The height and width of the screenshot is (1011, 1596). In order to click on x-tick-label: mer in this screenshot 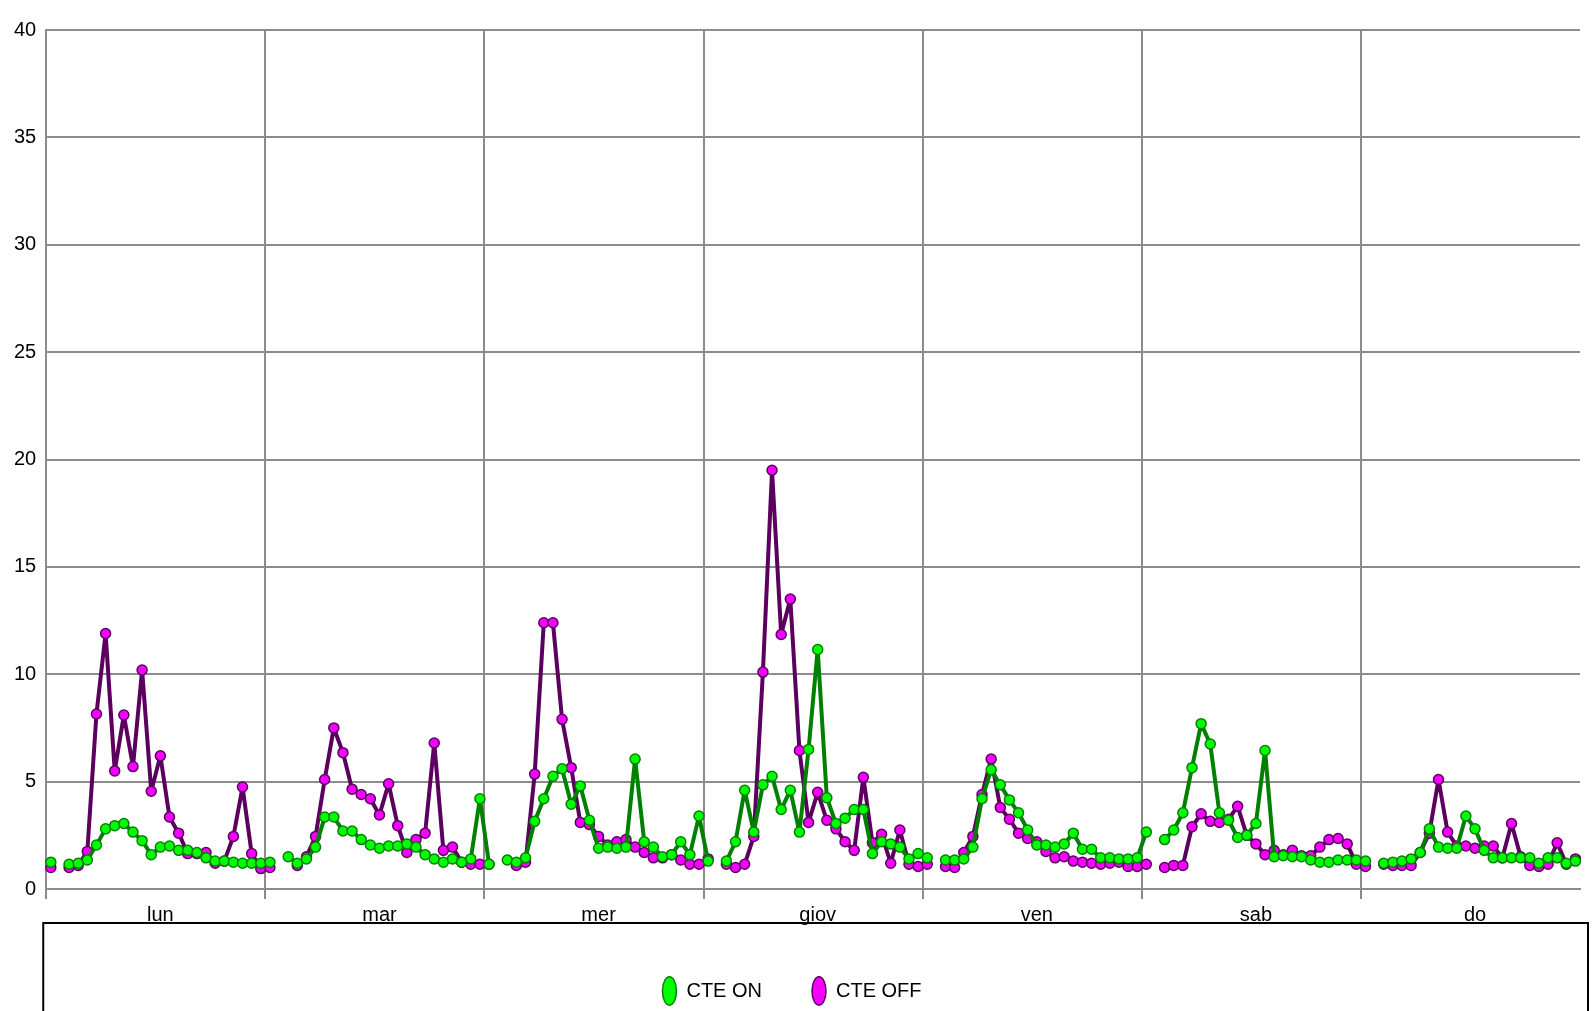, I will do `click(599, 913)`.